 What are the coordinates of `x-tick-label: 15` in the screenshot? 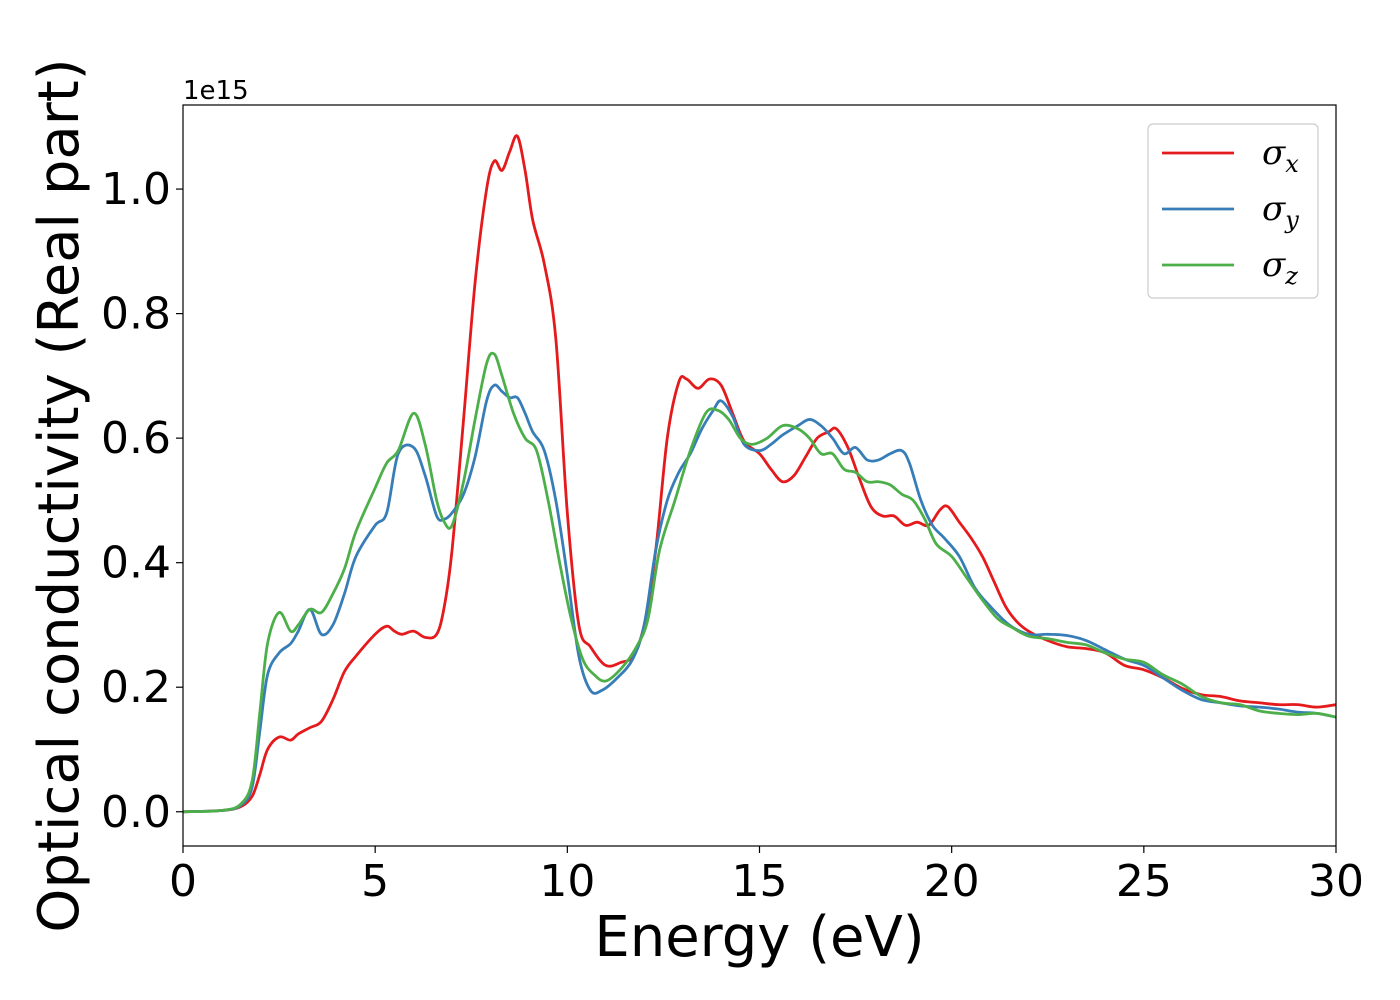 It's located at (760, 881).